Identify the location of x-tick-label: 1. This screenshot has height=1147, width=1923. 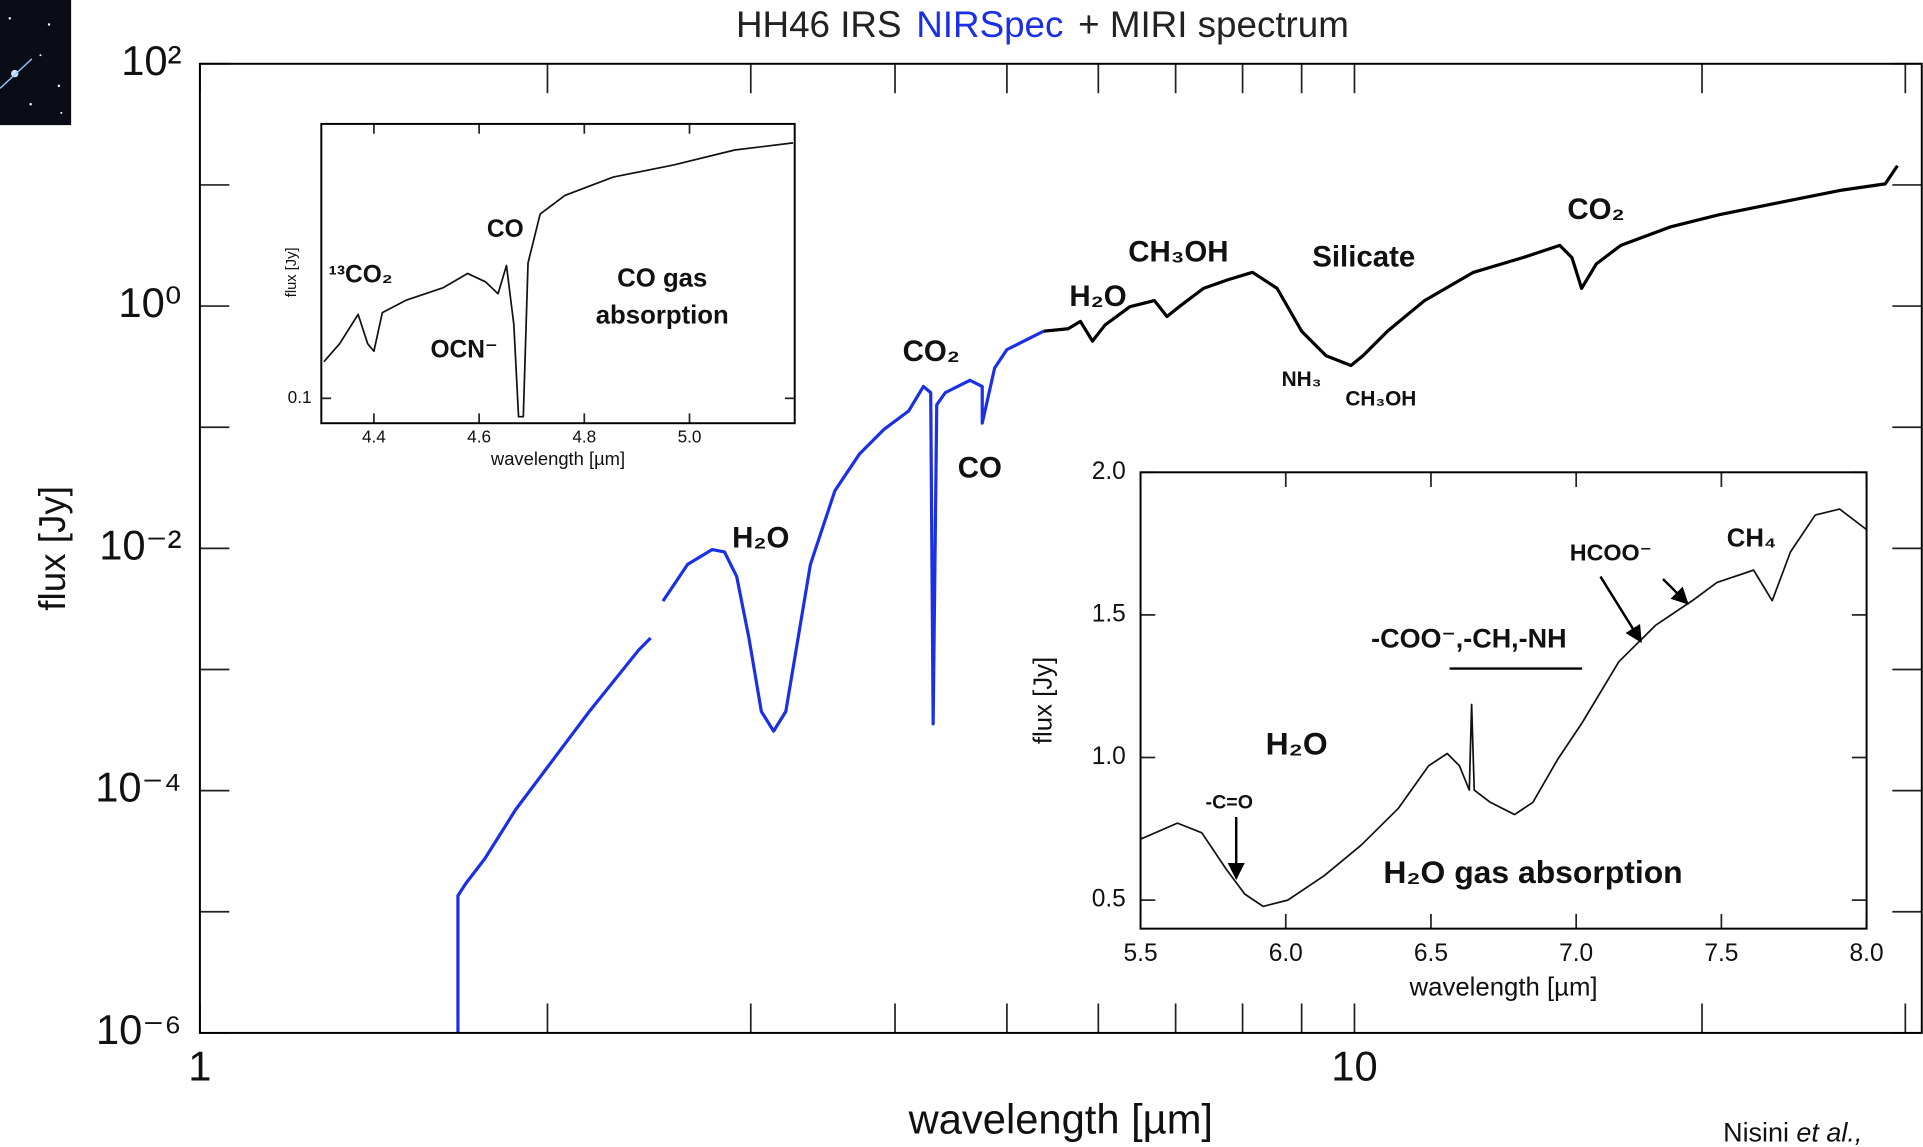
(199, 1066).